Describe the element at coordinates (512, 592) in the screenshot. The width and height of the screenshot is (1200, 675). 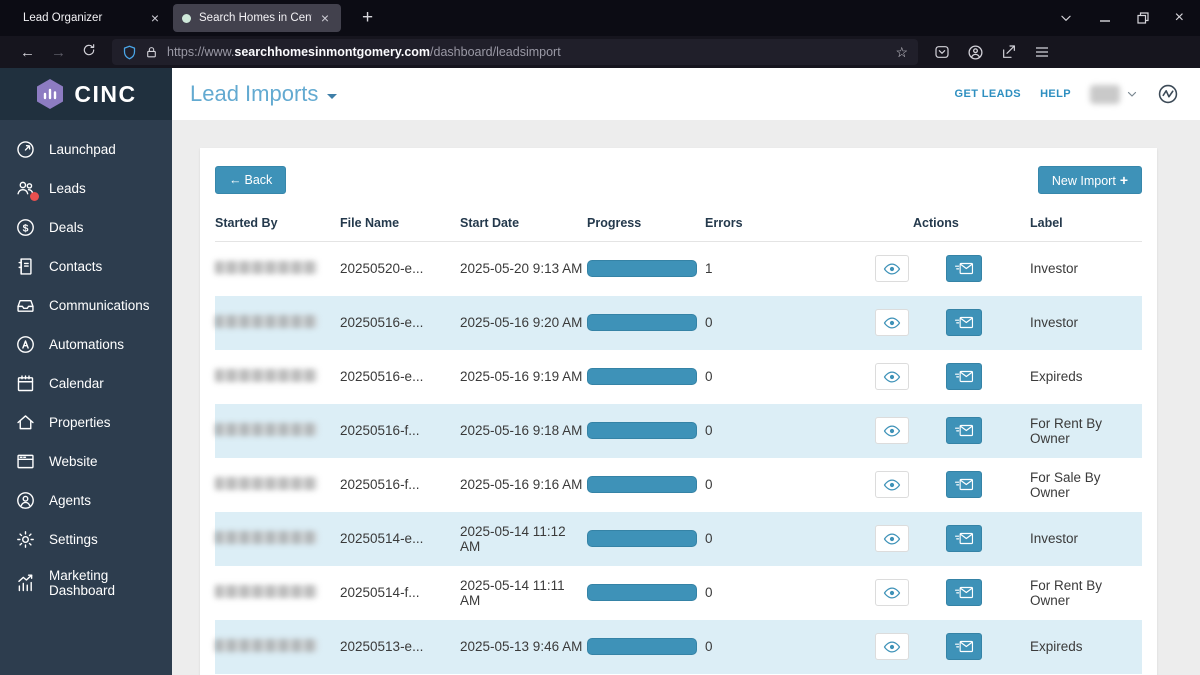
I see `cell-start-date: 2025-05-14 11:11 AM` at that location.